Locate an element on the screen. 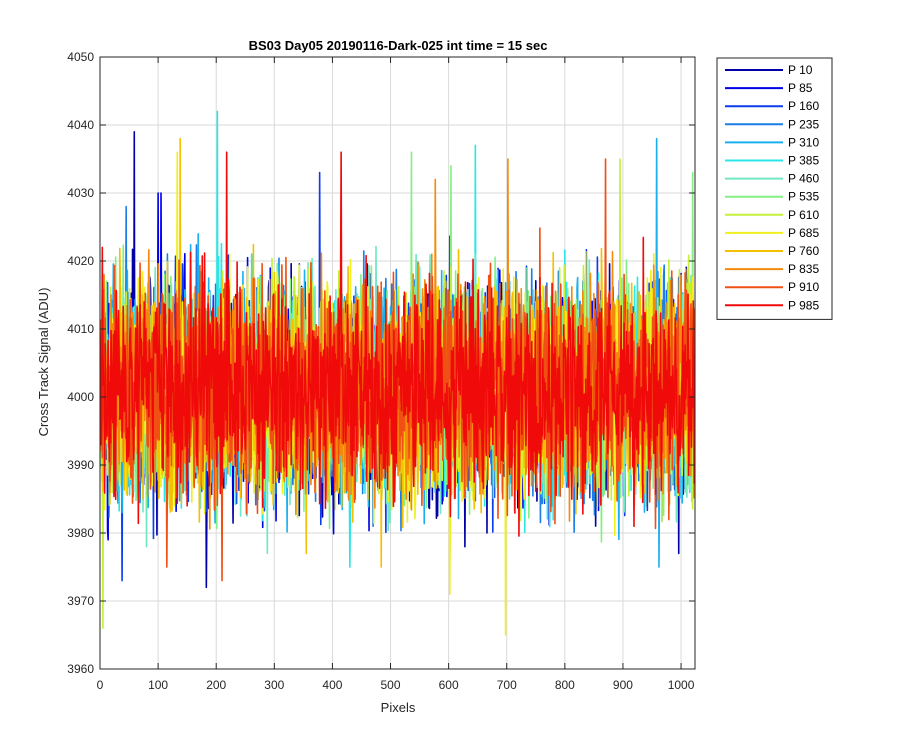 The width and height of the screenshot is (900, 750). legend-label: P 310 is located at coordinates (803, 142).